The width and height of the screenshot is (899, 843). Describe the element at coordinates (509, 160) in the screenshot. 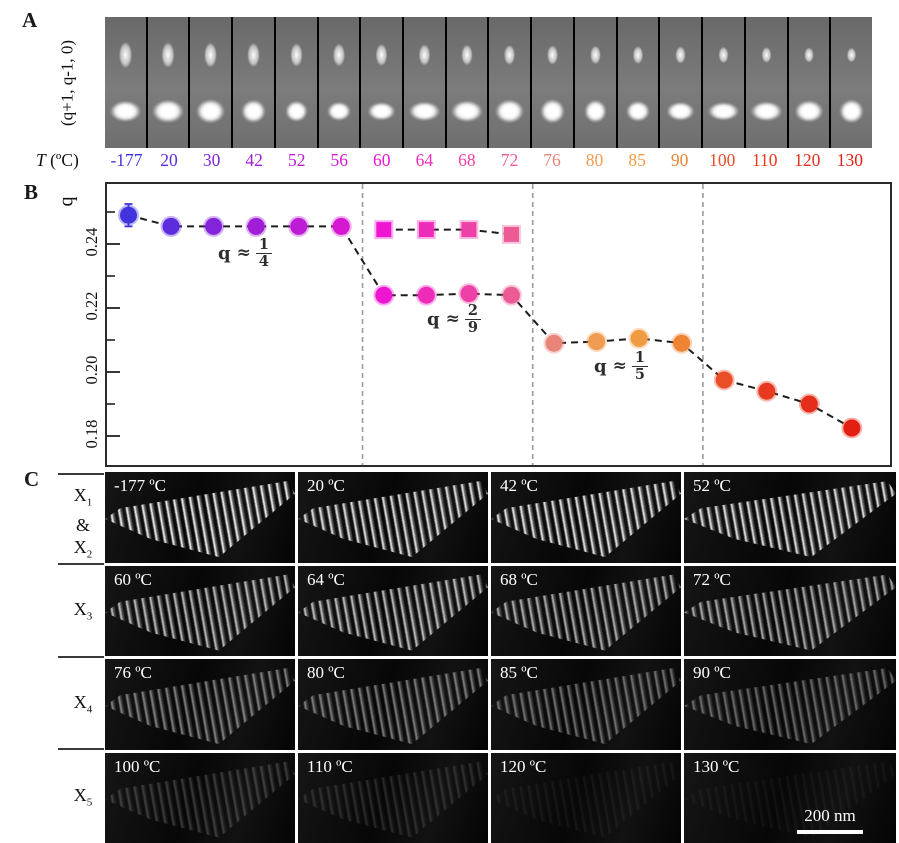

I see `temperature-label-72: 72` at that location.